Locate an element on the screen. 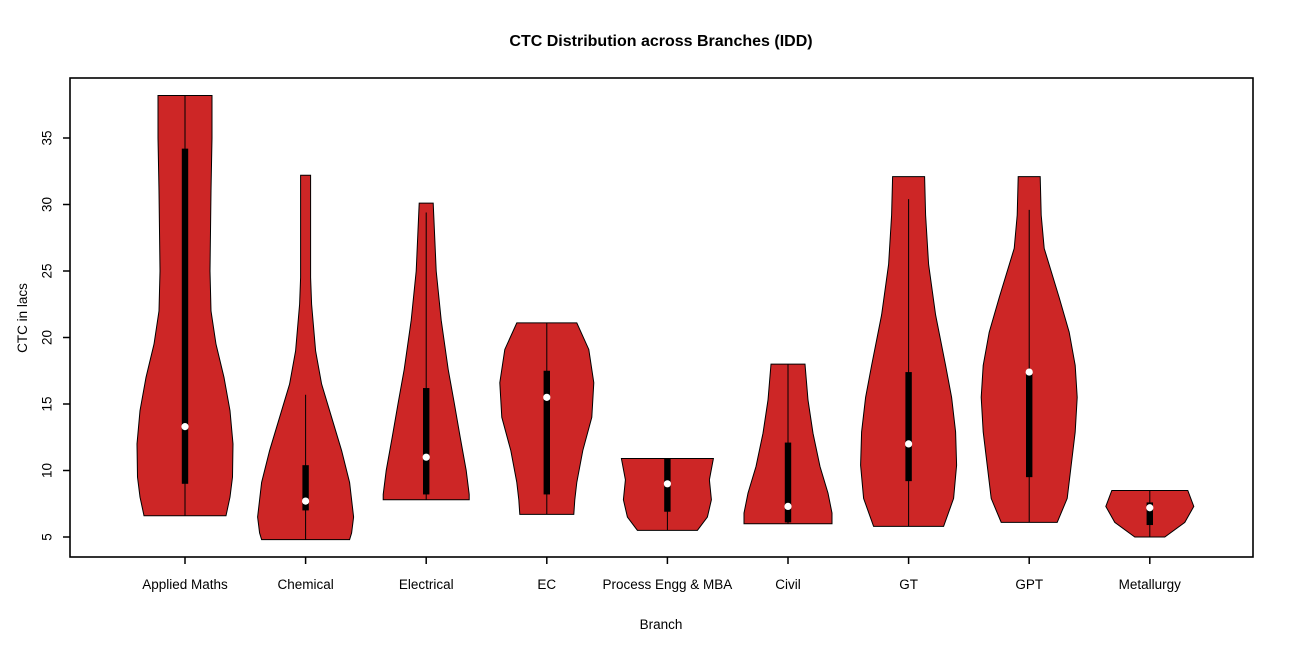  iqr-box-gpt is located at coordinates (1029, 425).